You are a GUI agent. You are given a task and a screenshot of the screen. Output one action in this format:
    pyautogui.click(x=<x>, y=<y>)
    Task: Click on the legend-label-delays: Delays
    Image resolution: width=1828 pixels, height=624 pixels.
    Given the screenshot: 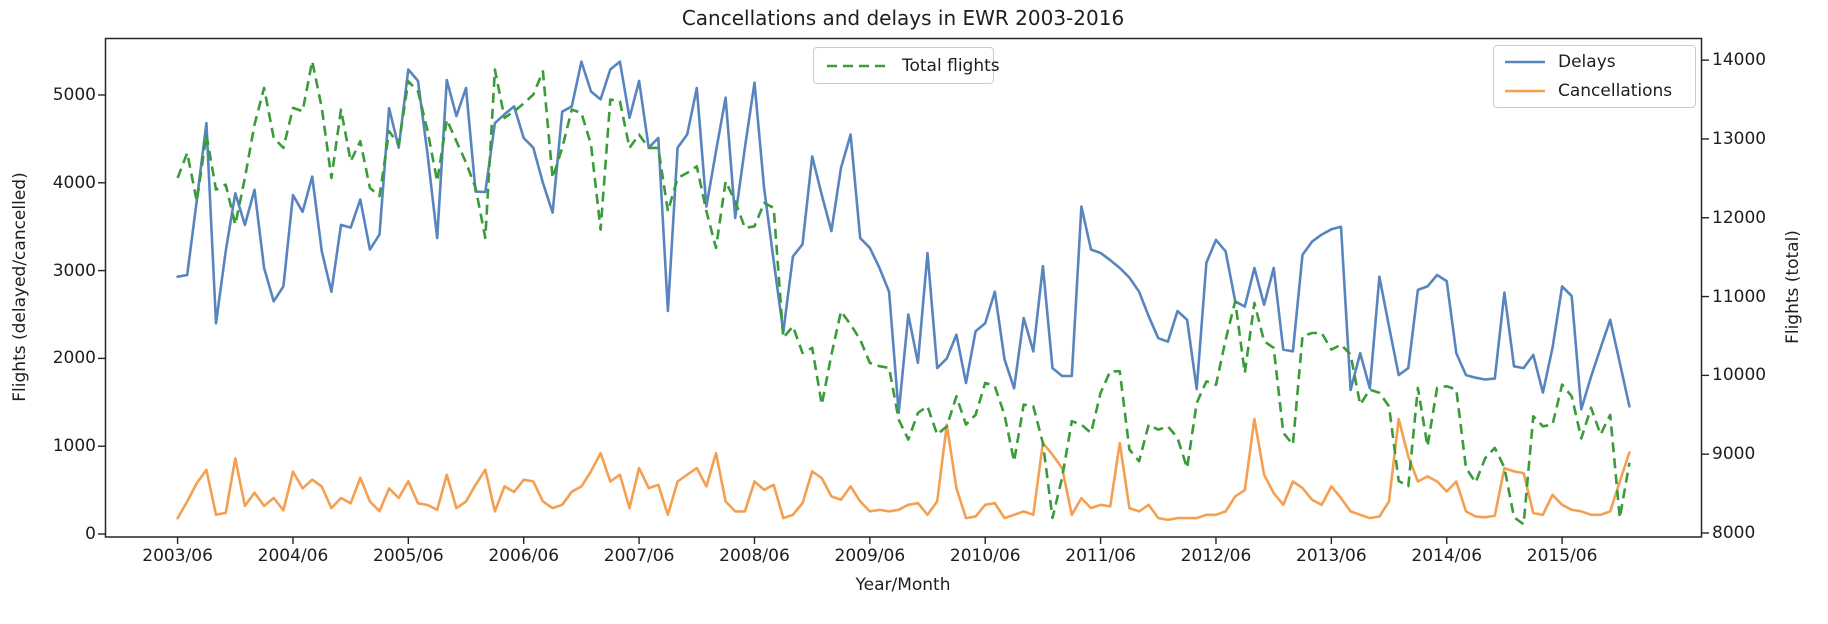 What is the action you would take?
    pyautogui.click(x=1587, y=61)
    